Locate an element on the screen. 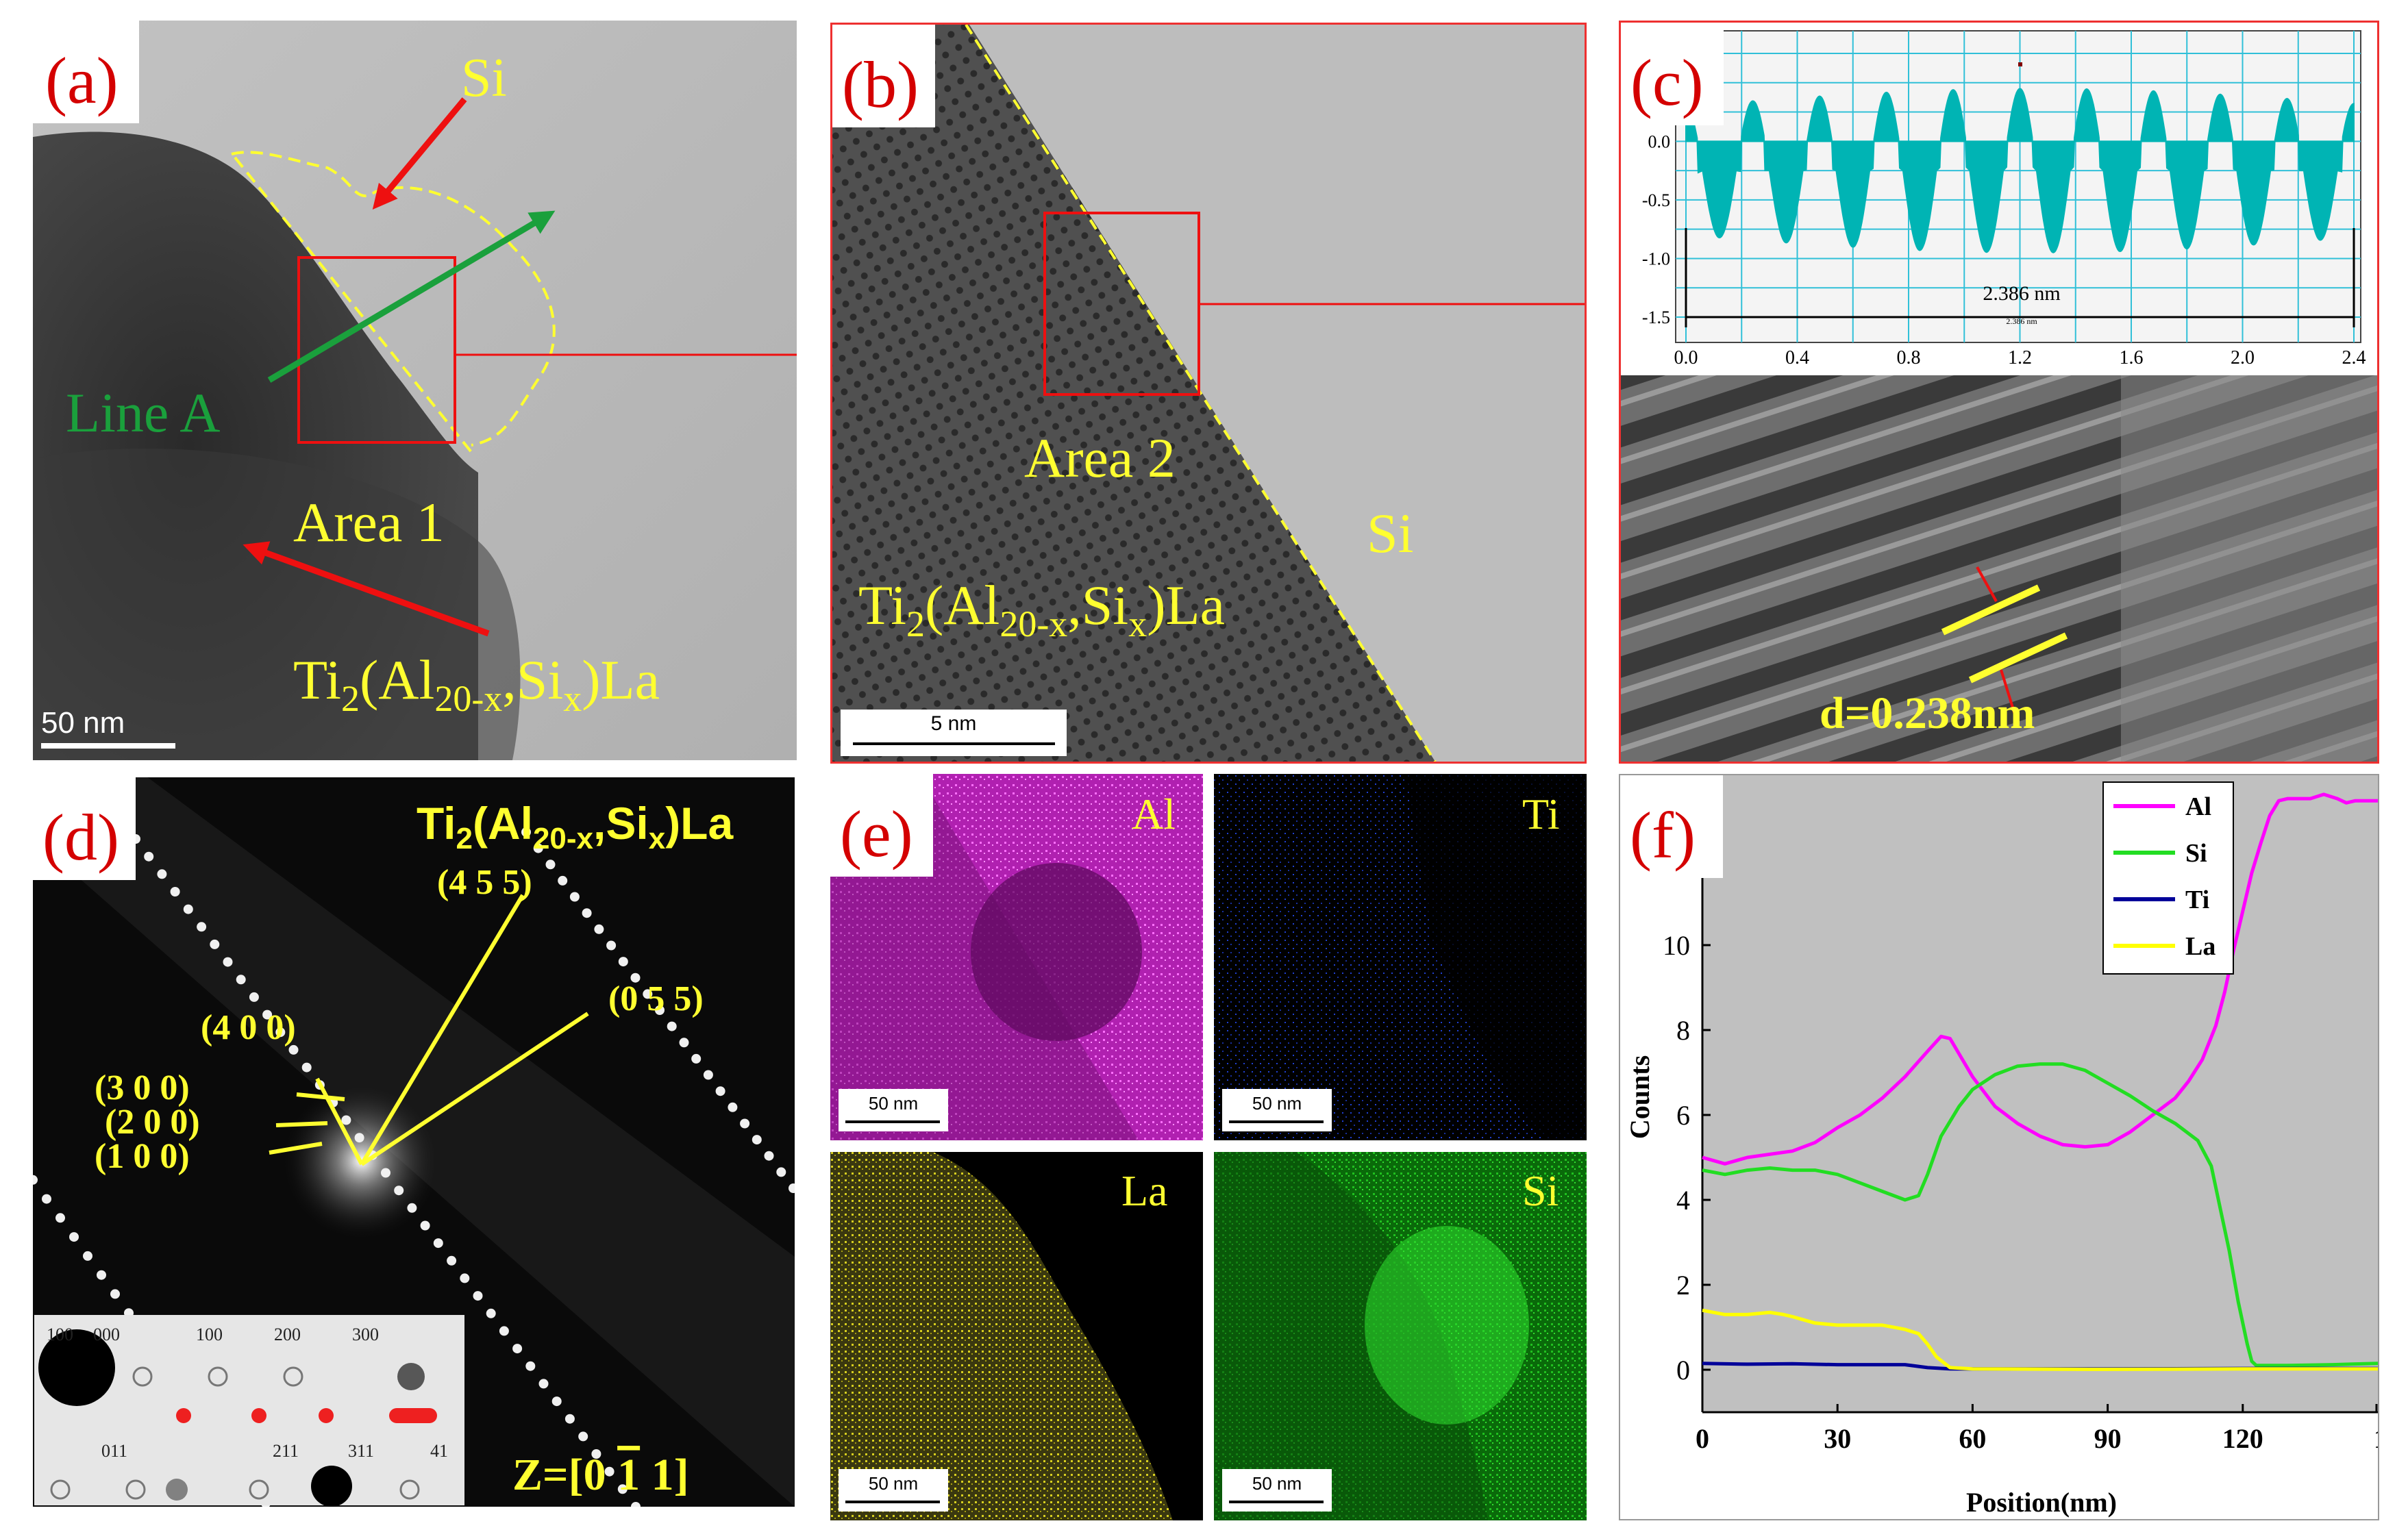 This screenshot has width=2408, height=1530. inset-label-300: 300 is located at coordinates (366, 1334).